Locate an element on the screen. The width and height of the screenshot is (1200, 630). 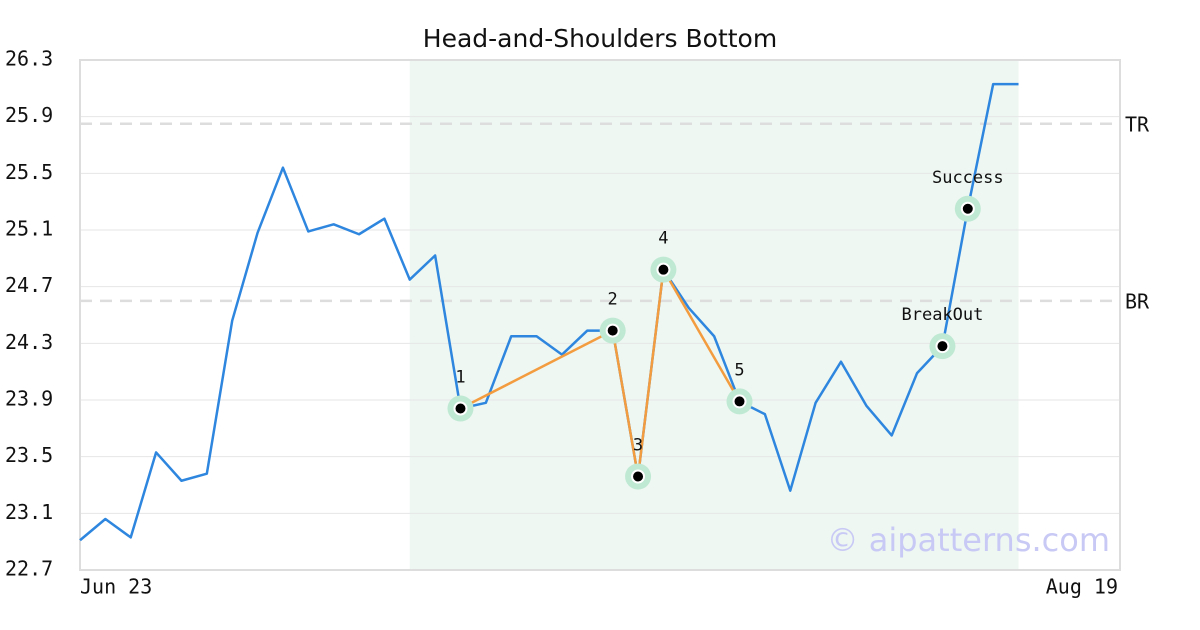
y-tick-label: 23.5 is located at coordinates (29, 455).